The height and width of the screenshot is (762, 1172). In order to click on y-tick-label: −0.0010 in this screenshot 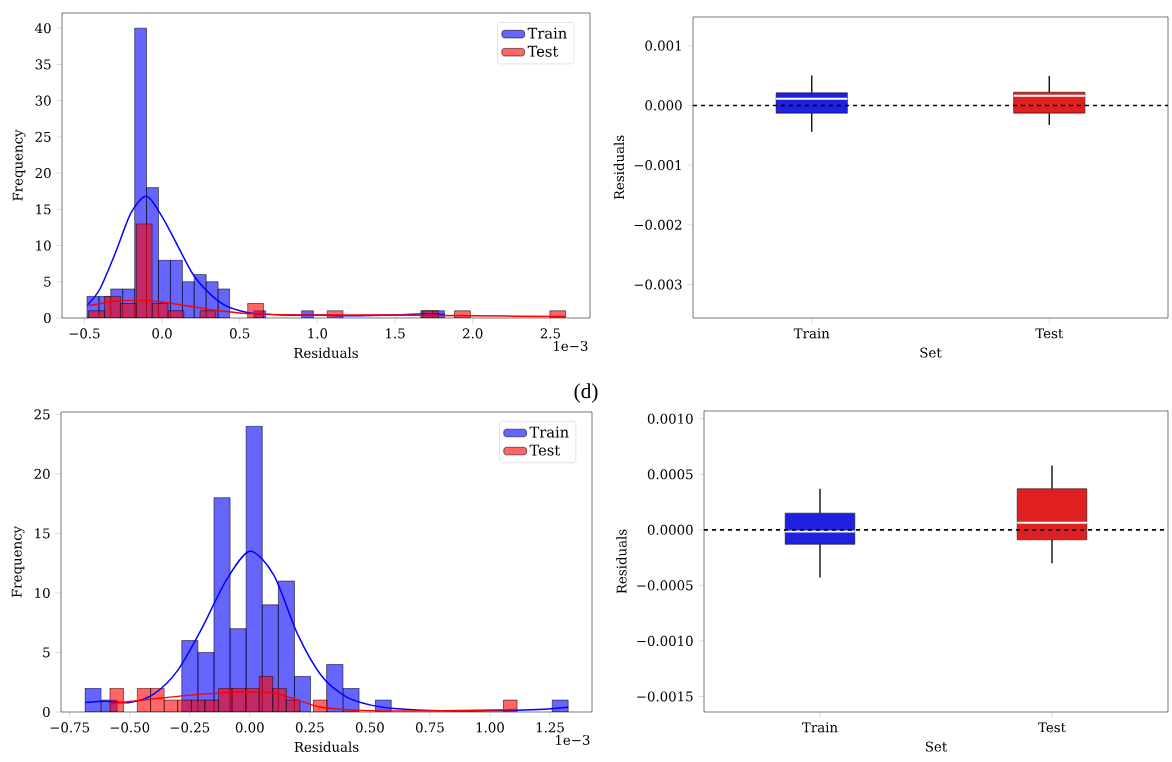, I will do `click(665, 640)`.